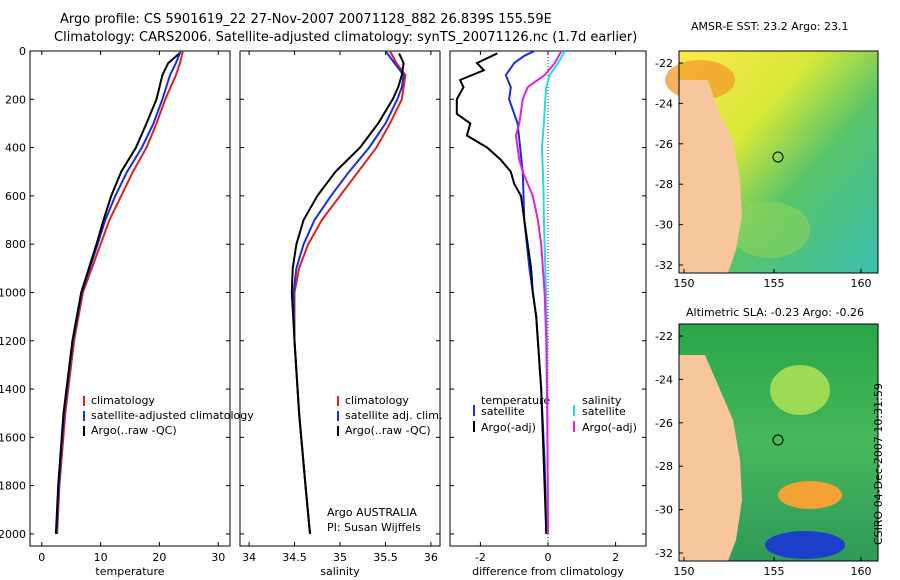 The height and width of the screenshot is (580, 900). I want to click on y-tick-label: 400, so click(15, 148).